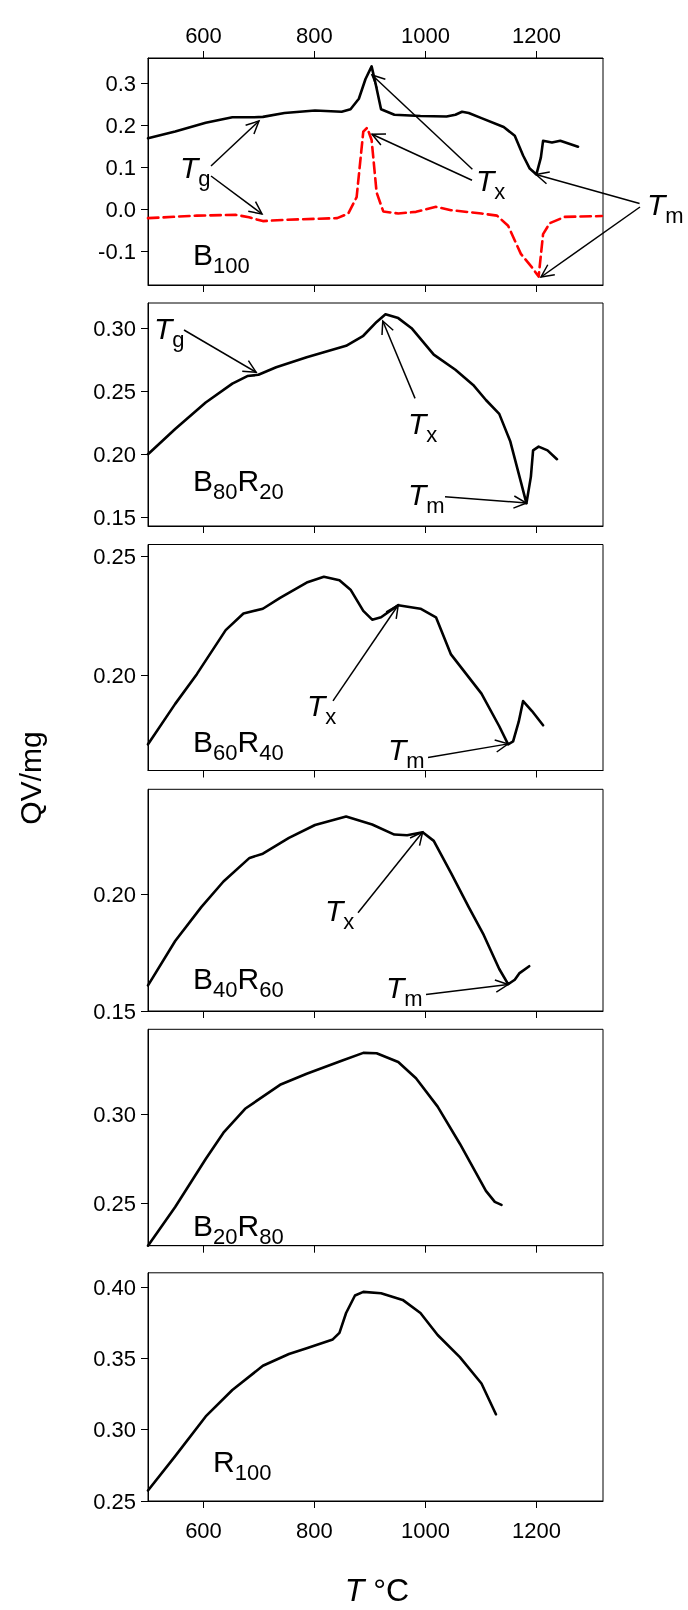  Describe the element at coordinates (536, 35) in the screenshot. I see `x2-tick-label: 1200` at that location.